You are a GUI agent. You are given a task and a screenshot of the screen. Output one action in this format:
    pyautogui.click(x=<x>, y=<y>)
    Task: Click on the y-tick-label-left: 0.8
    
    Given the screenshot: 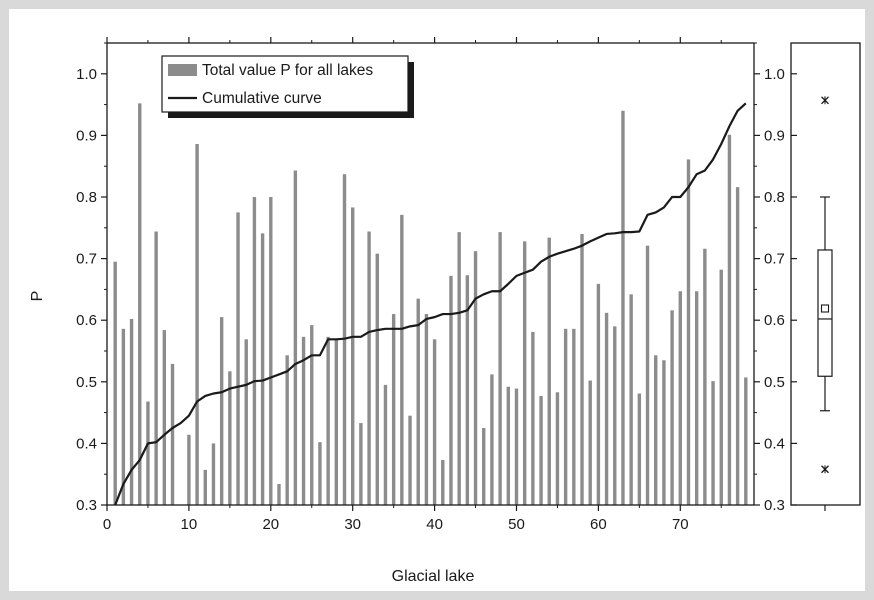 What is the action you would take?
    pyautogui.click(x=86, y=197)
    